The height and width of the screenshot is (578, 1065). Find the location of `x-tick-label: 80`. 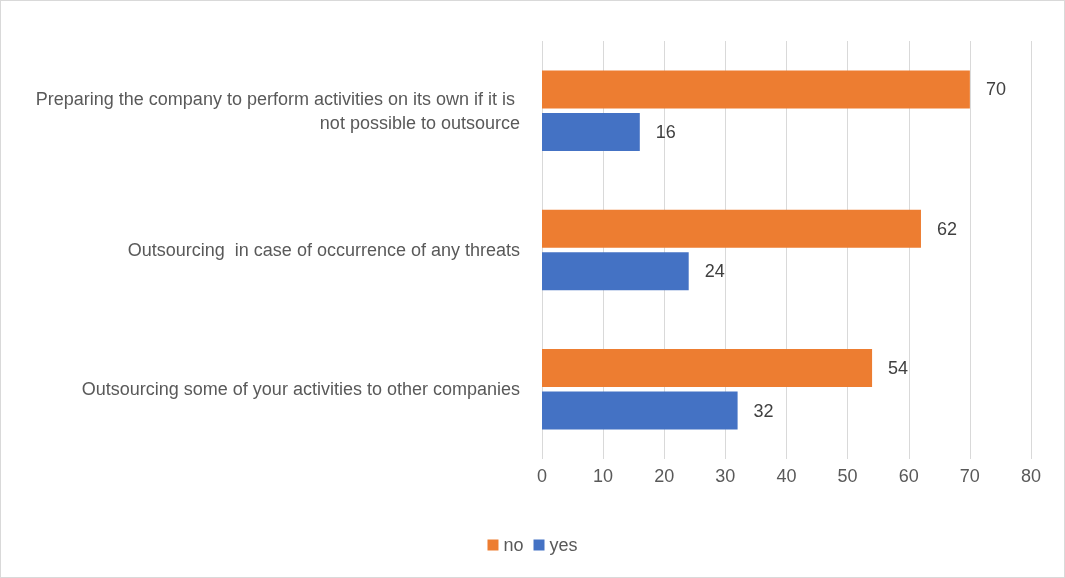

x-tick-label: 80 is located at coordinates (1031, 476).